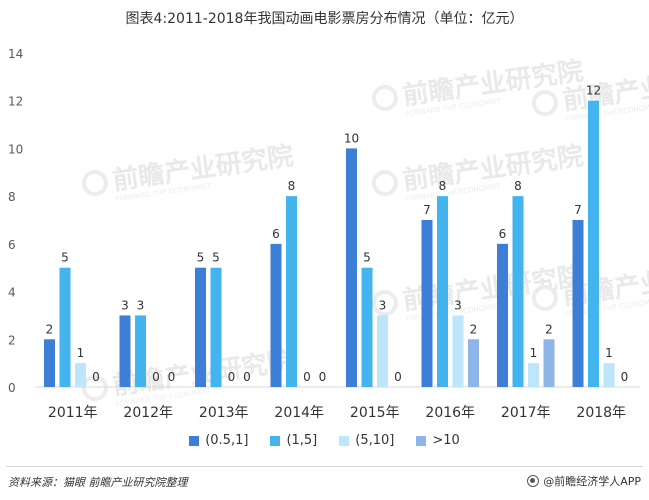  I want to click on y-tick-label: 6, so click(12, 245).